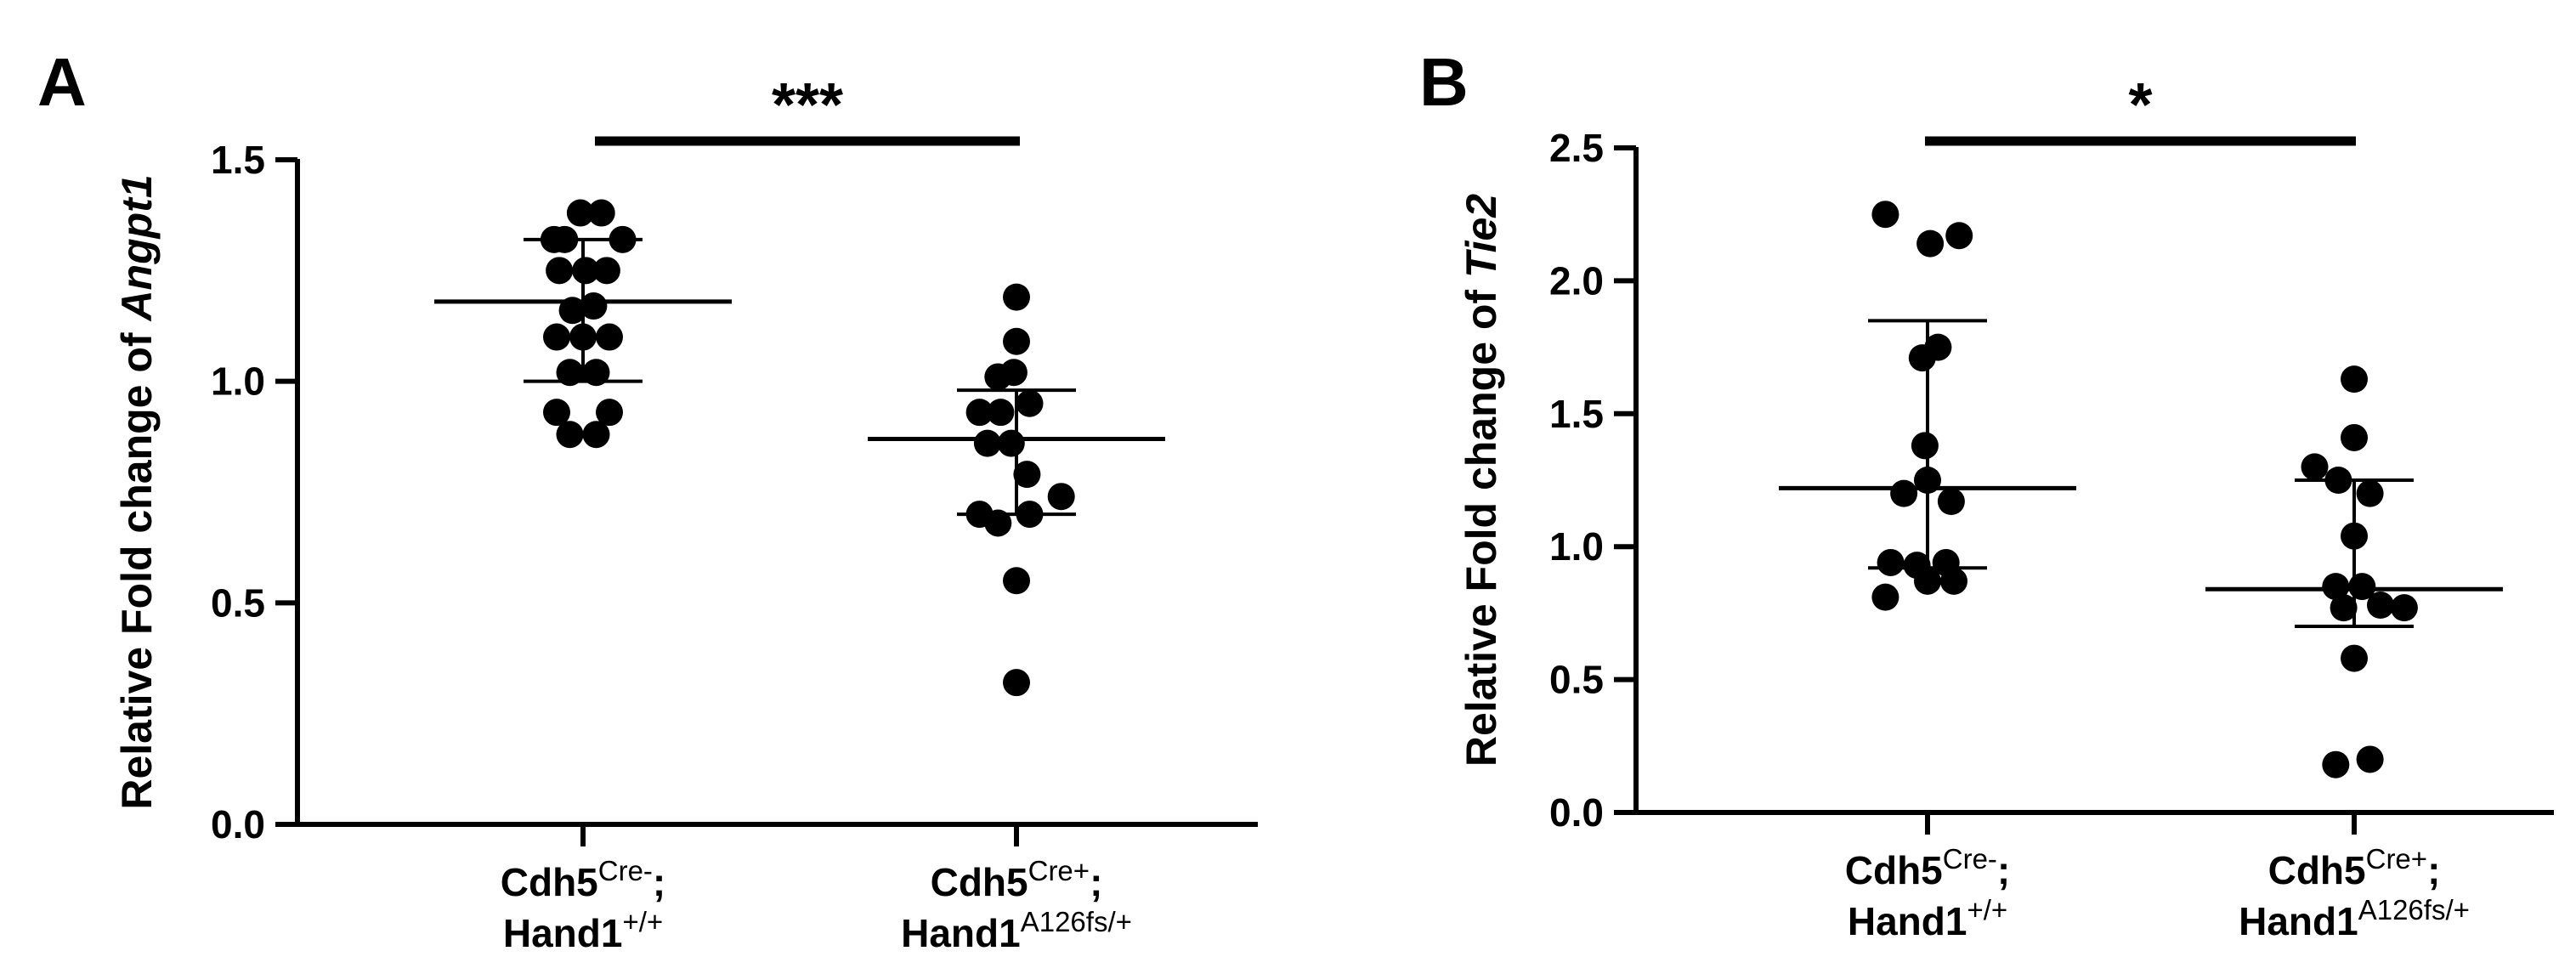  What do you see at coordinates (62, 82) in the screenshot?
I see `panel-letter: A` at bounding box center [62, 82].